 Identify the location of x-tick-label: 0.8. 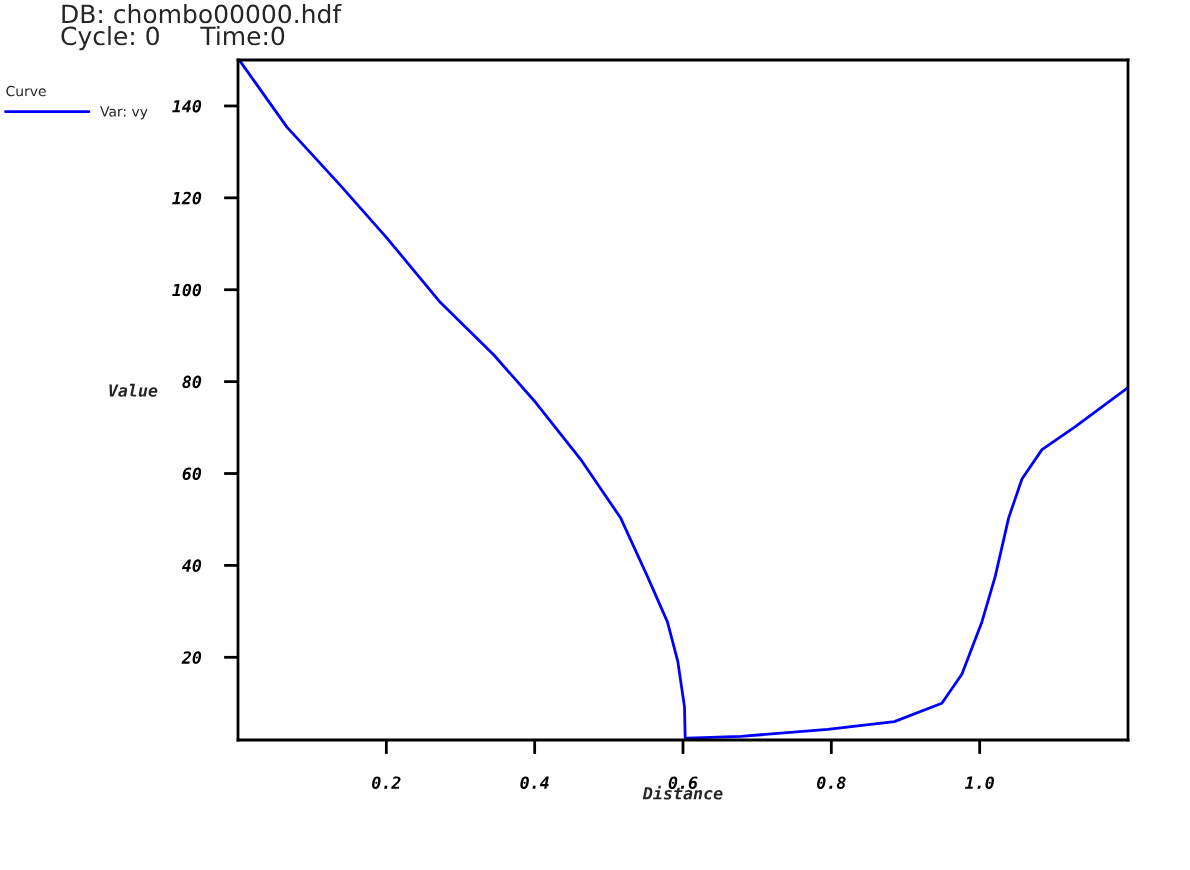
(831, 783).